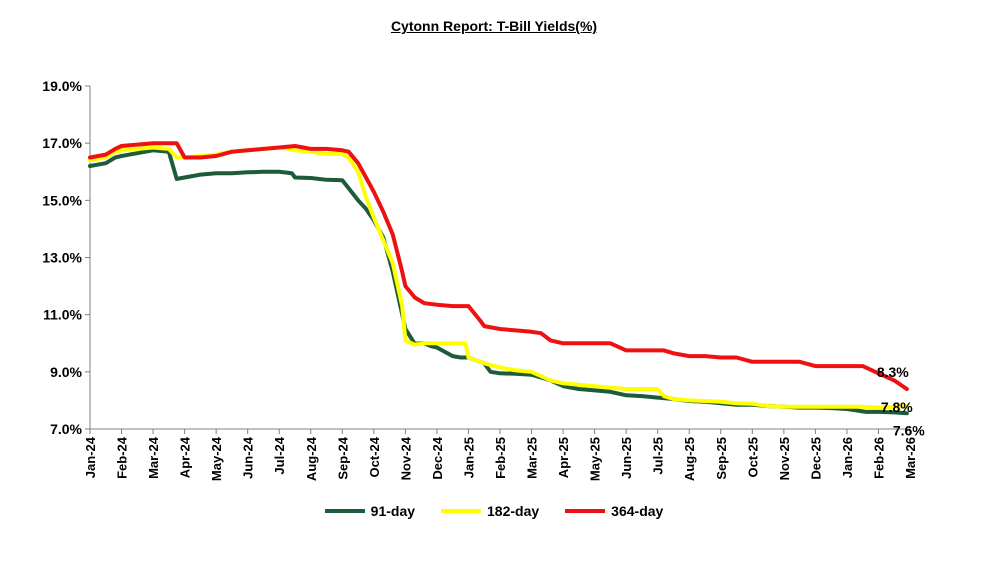 Image resolution: width=988 pixels, height=568 pixels. I want to click on legend-label-91-day: 91-day, so click(393, 511).